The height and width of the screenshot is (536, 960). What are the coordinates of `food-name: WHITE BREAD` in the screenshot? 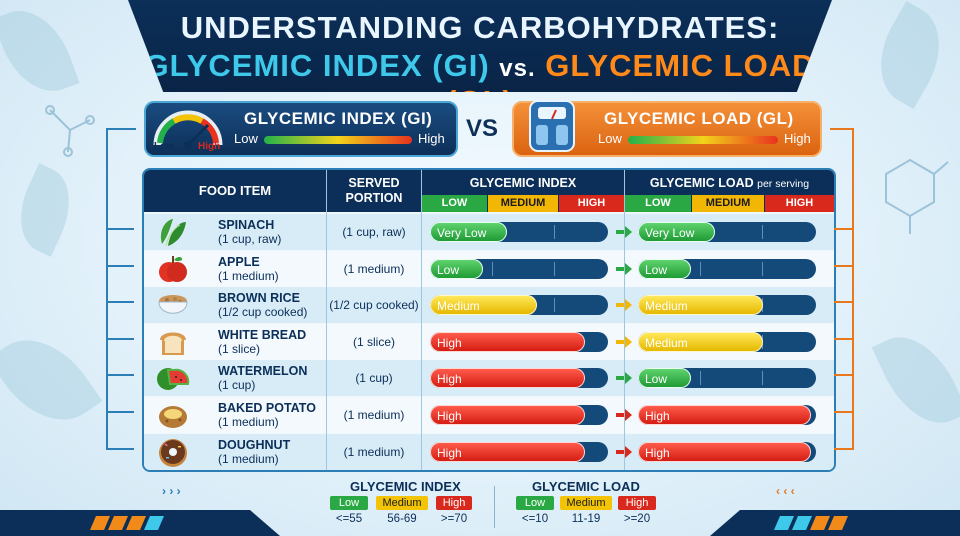 It's located at (262, 334).